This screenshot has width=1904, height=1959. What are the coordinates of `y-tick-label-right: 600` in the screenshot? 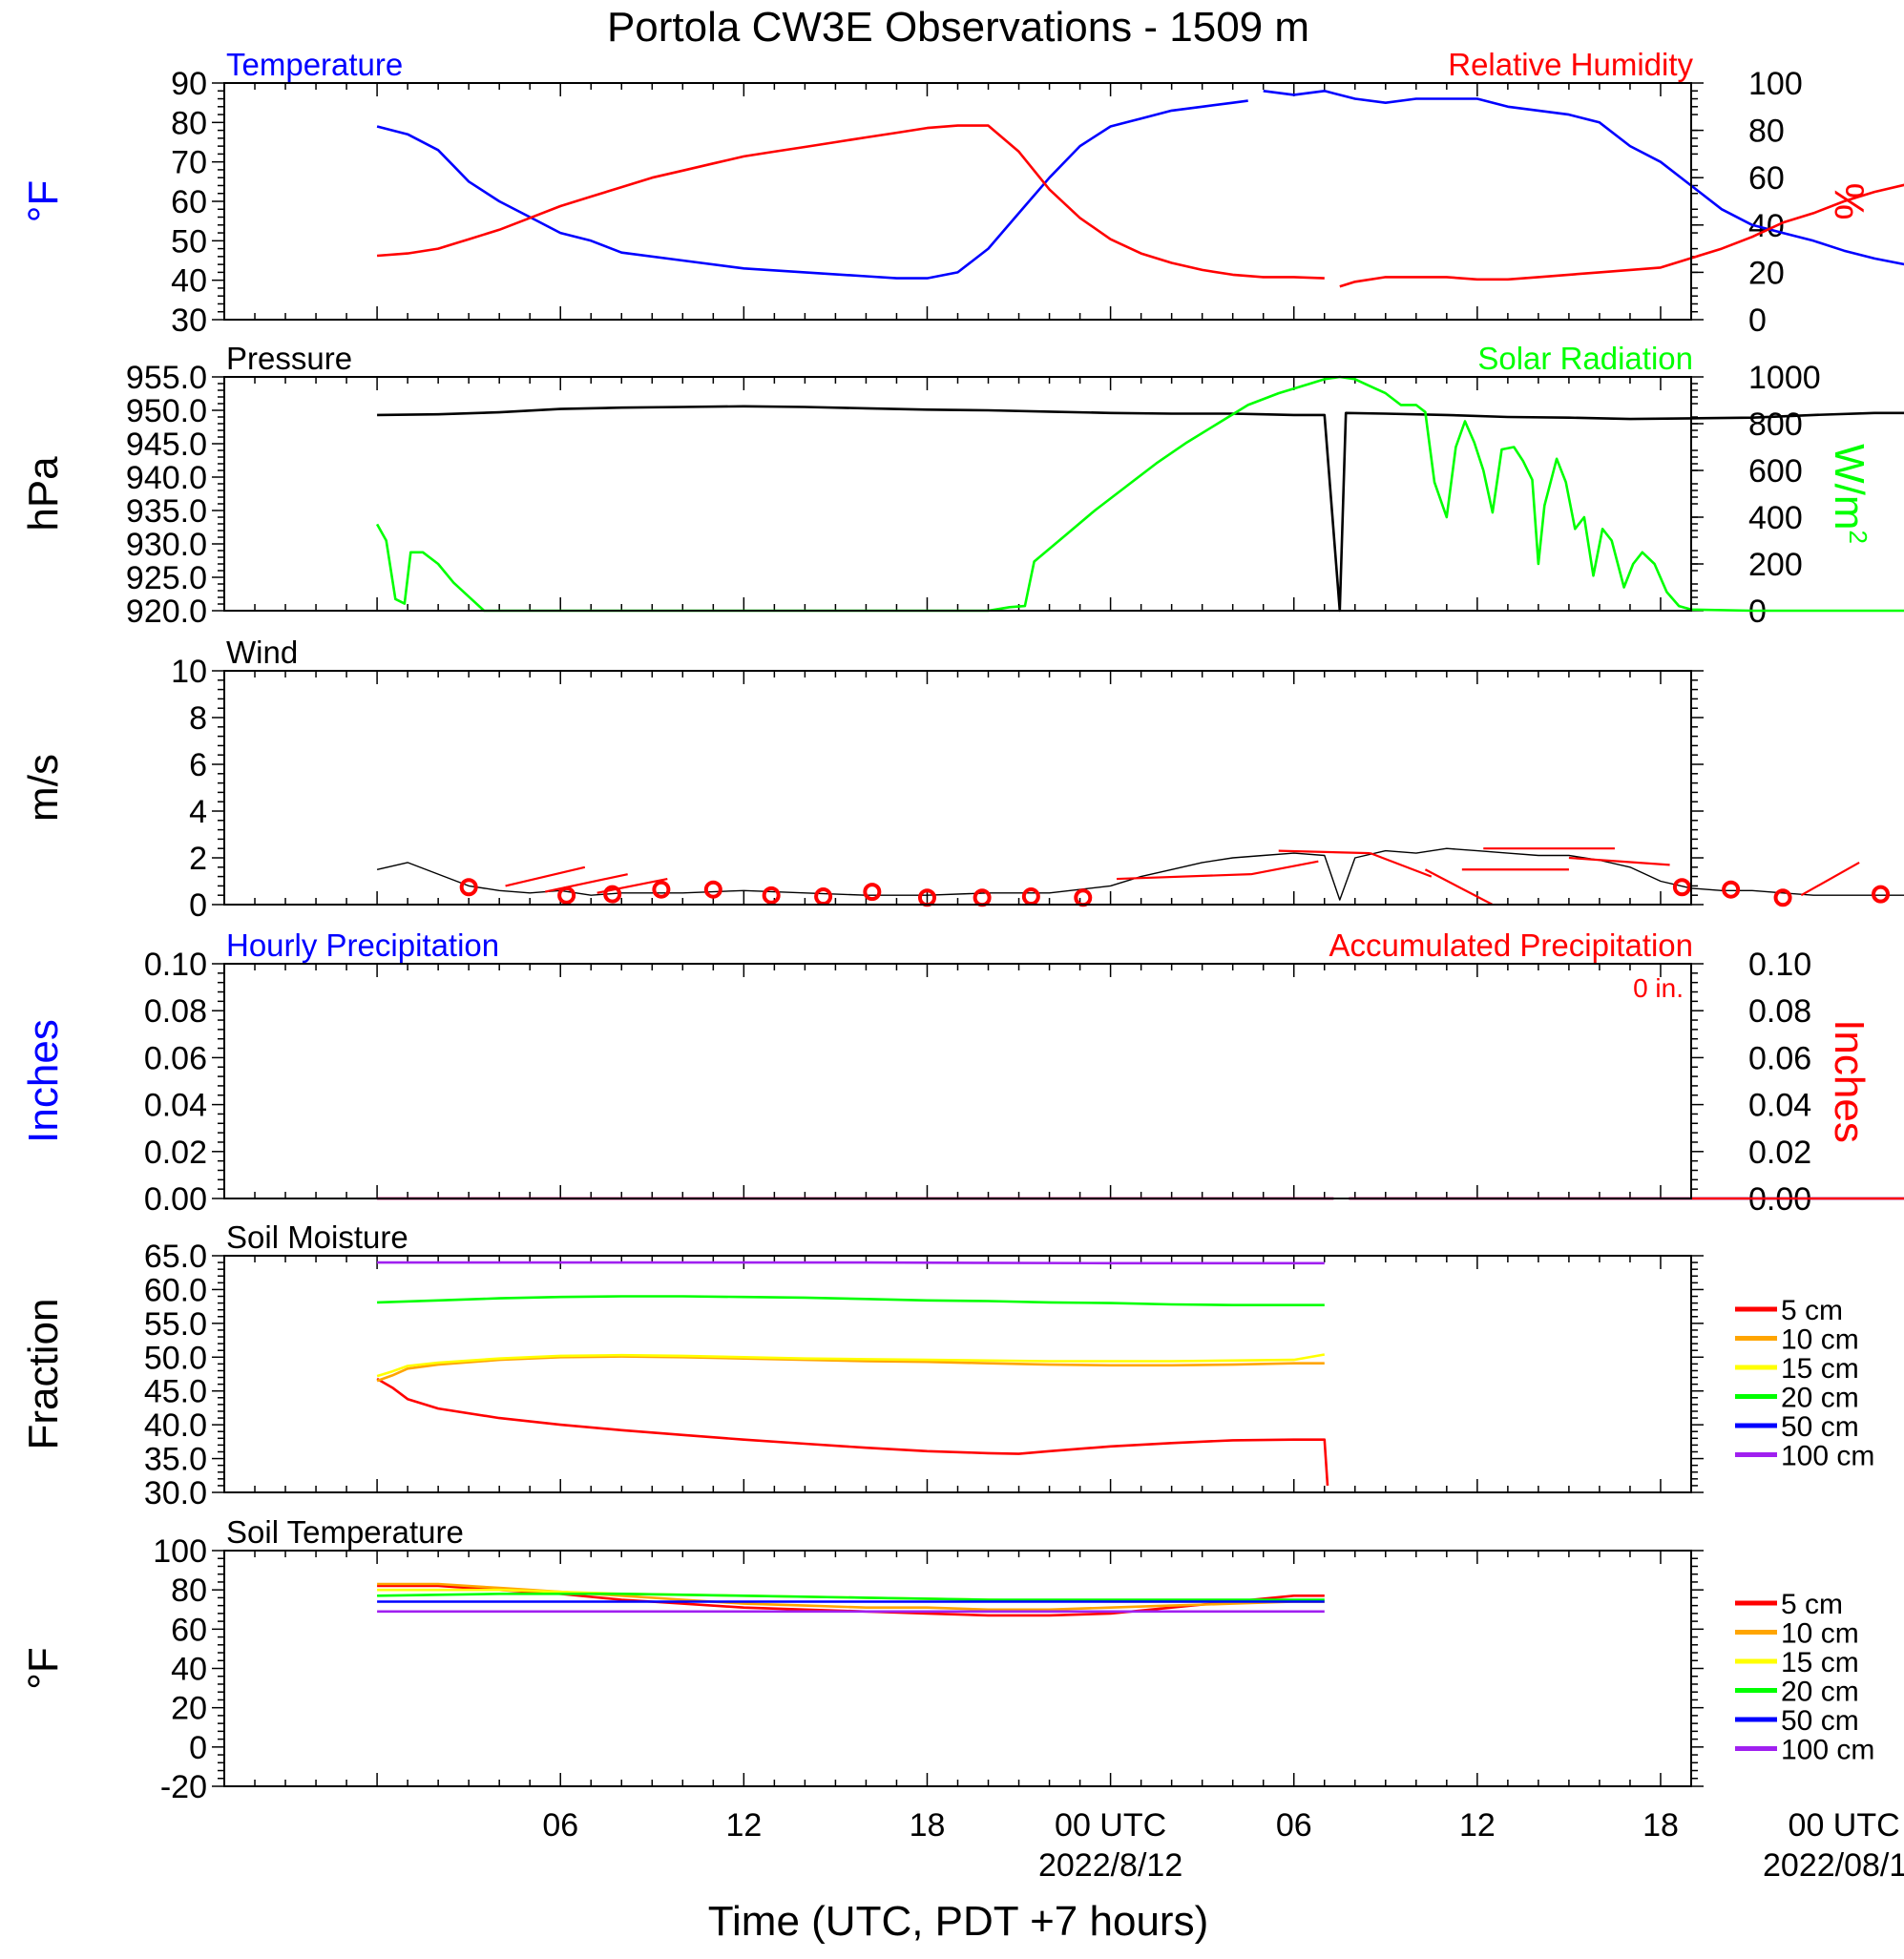 It's located at (1775, 471).